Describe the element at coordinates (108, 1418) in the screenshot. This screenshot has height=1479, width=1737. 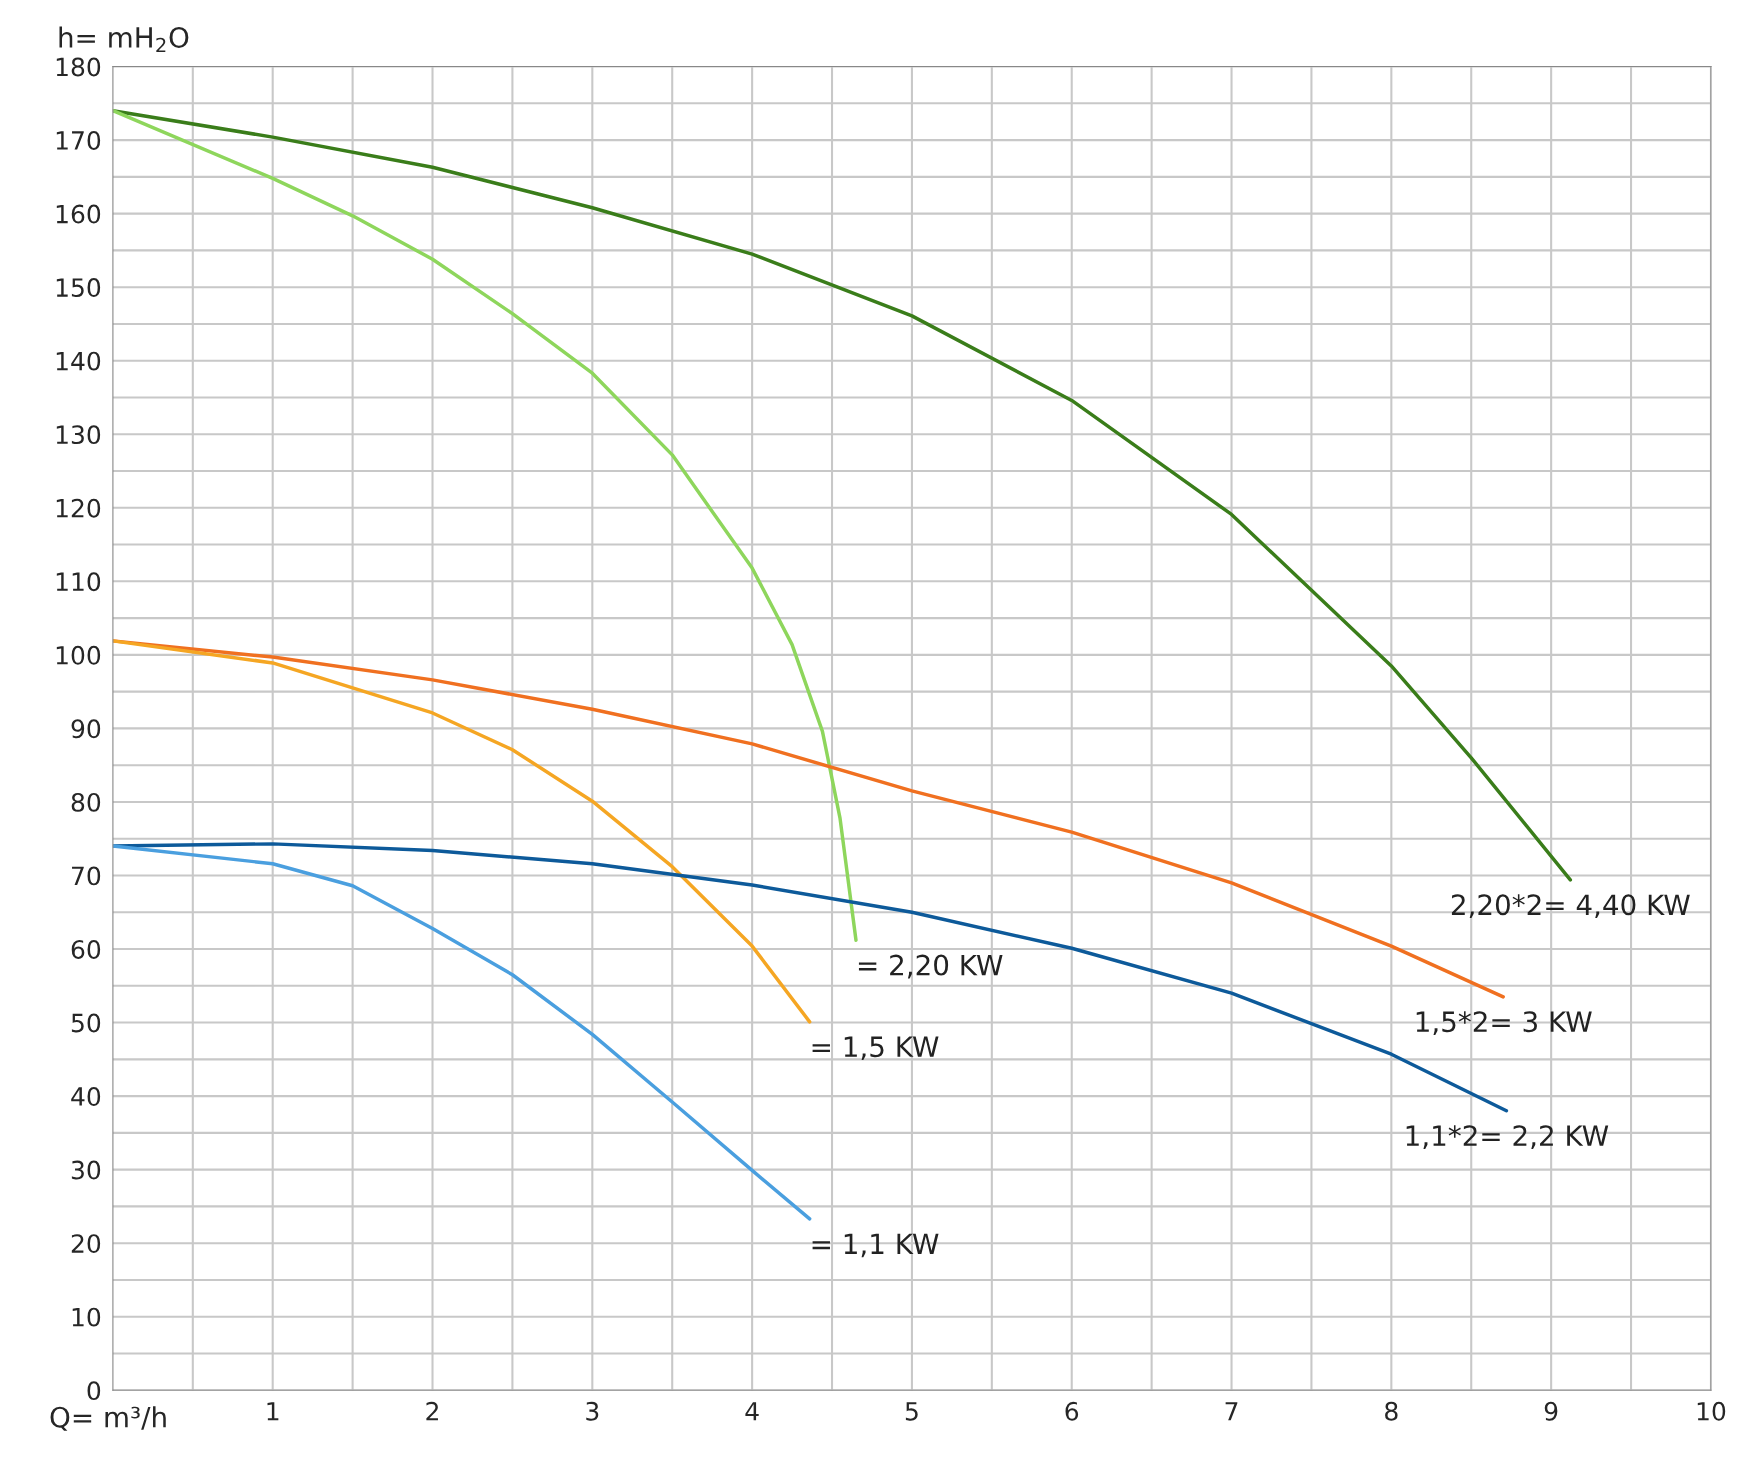
I see `x-axis-title: Q= m³/h` at that location.